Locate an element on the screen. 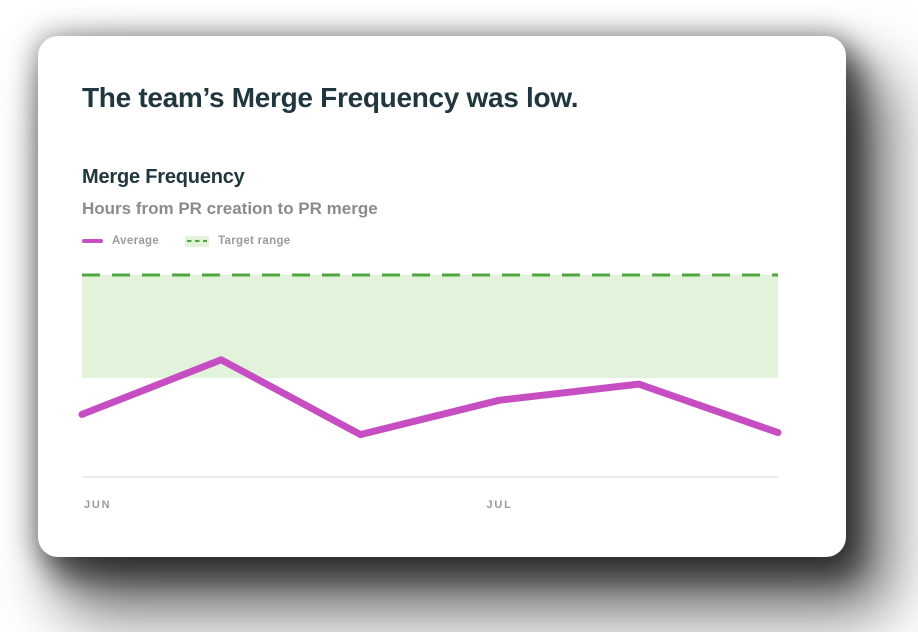 Image resolution: width=918 pixels, height=632 pixels. average-series-line is located at coordinates (430, 397).